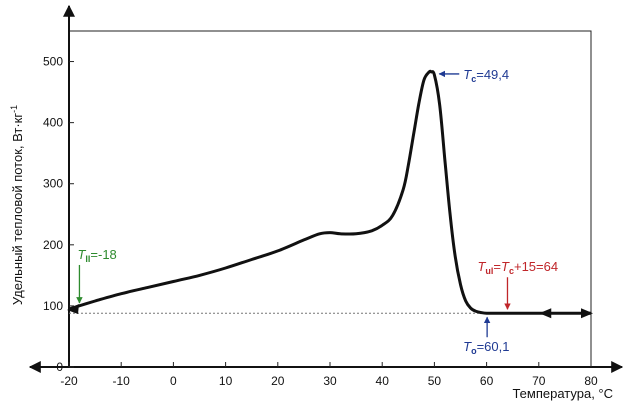  Describe the element at coordinates (562, 393) in the screenshot. I see `x-axis-label: Температура, °C` at that location.